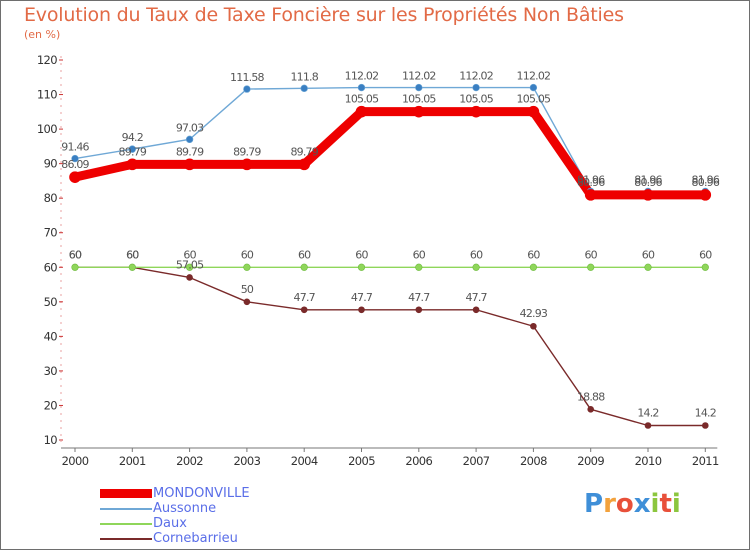 Image resolution: width=750 pixels, height=550 pixels. I want to click on x-tick-label: 2011, so click(705, 461).